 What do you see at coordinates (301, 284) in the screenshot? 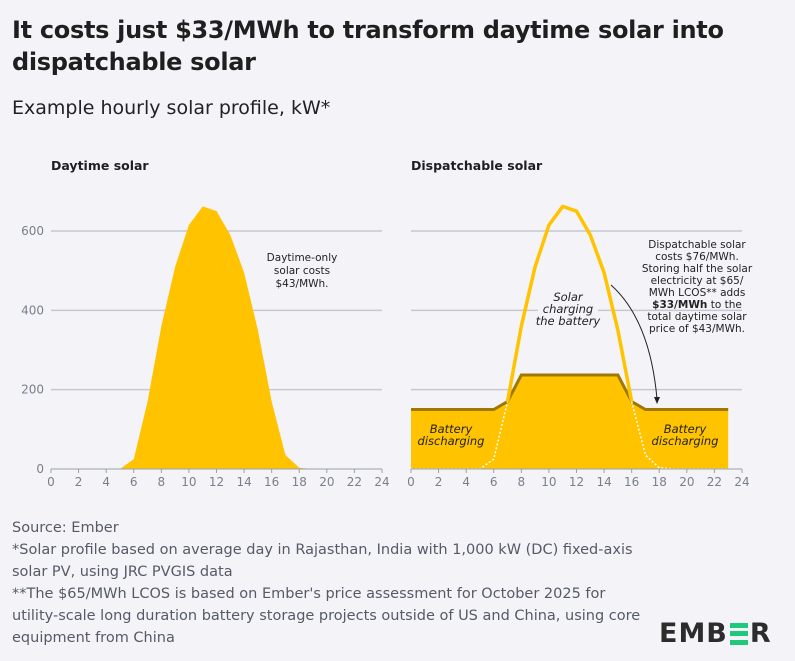
I see `annotation-line: $43/MWh.` at bounding box center [301, 284].